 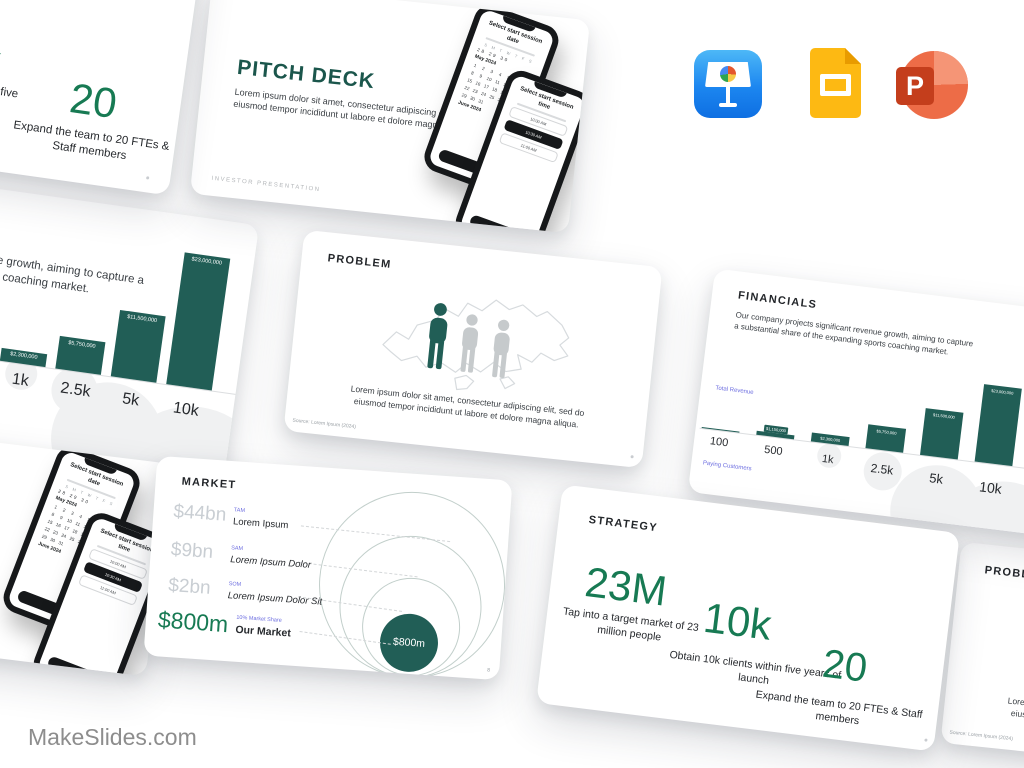 I want to click on slide-title: PROBLEM, so click(x=1004, y=573).